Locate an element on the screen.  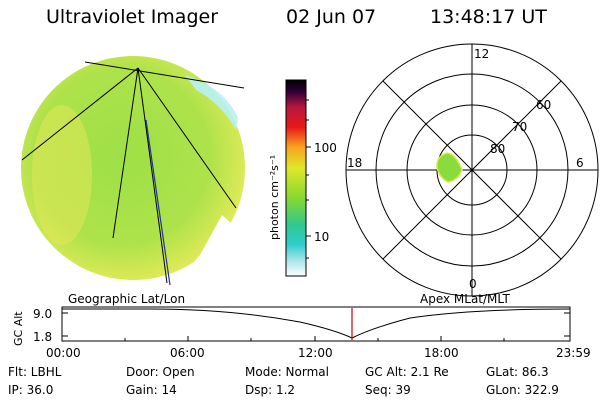
colorbar-tick-100: 100 is located at coordinates (325, 148).